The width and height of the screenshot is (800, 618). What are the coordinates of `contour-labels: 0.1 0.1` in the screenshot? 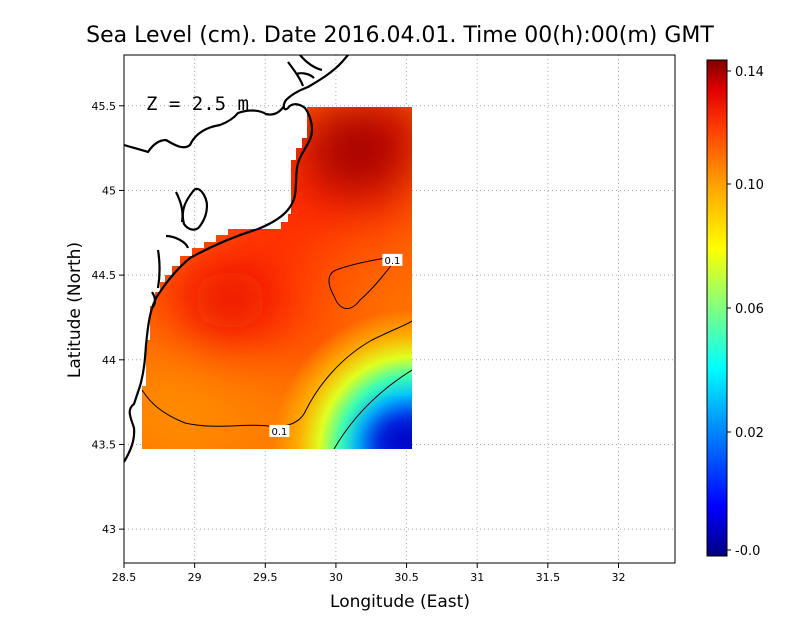 It's located at (336, 345).